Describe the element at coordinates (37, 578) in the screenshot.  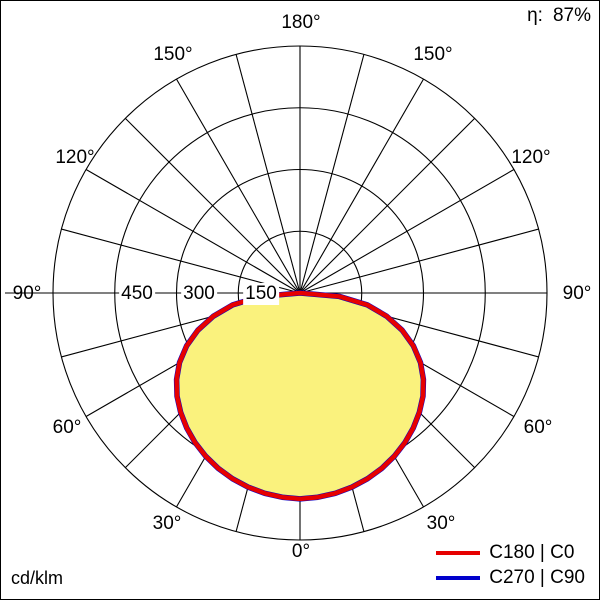
I see `unit-label: cd/klm` at that location.